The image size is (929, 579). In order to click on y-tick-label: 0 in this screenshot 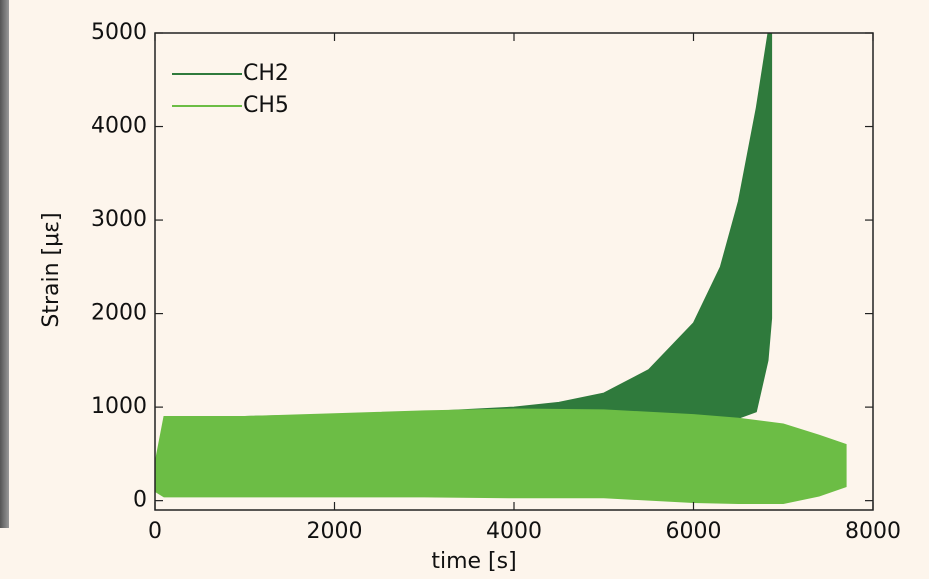, I will do `click(140, 500)`.